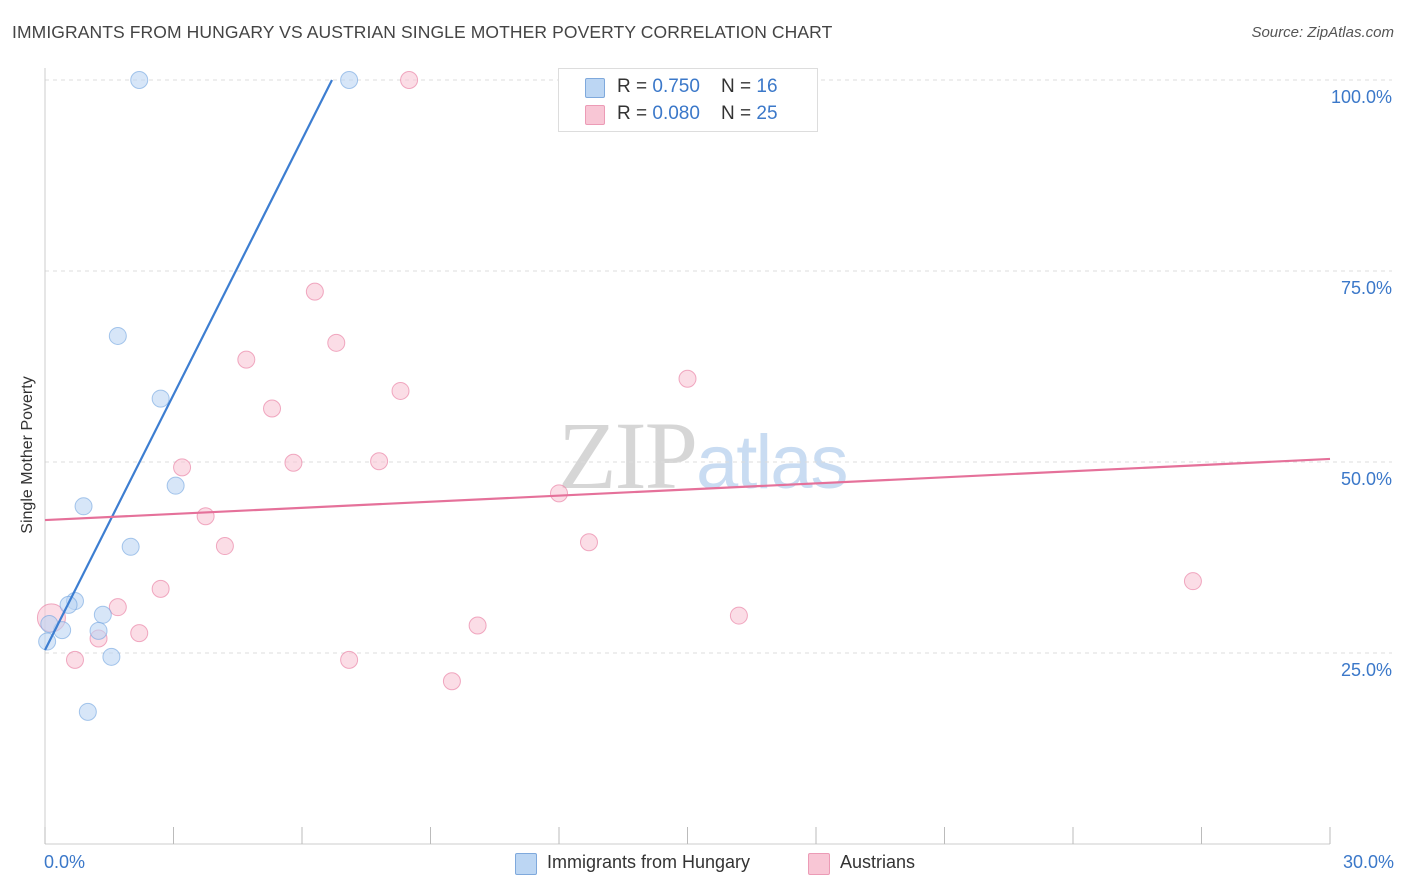  Describe the element at coordinates (1368, 862) in the screenshot. I see `x-tick-label-max: 30.0%` at that location.